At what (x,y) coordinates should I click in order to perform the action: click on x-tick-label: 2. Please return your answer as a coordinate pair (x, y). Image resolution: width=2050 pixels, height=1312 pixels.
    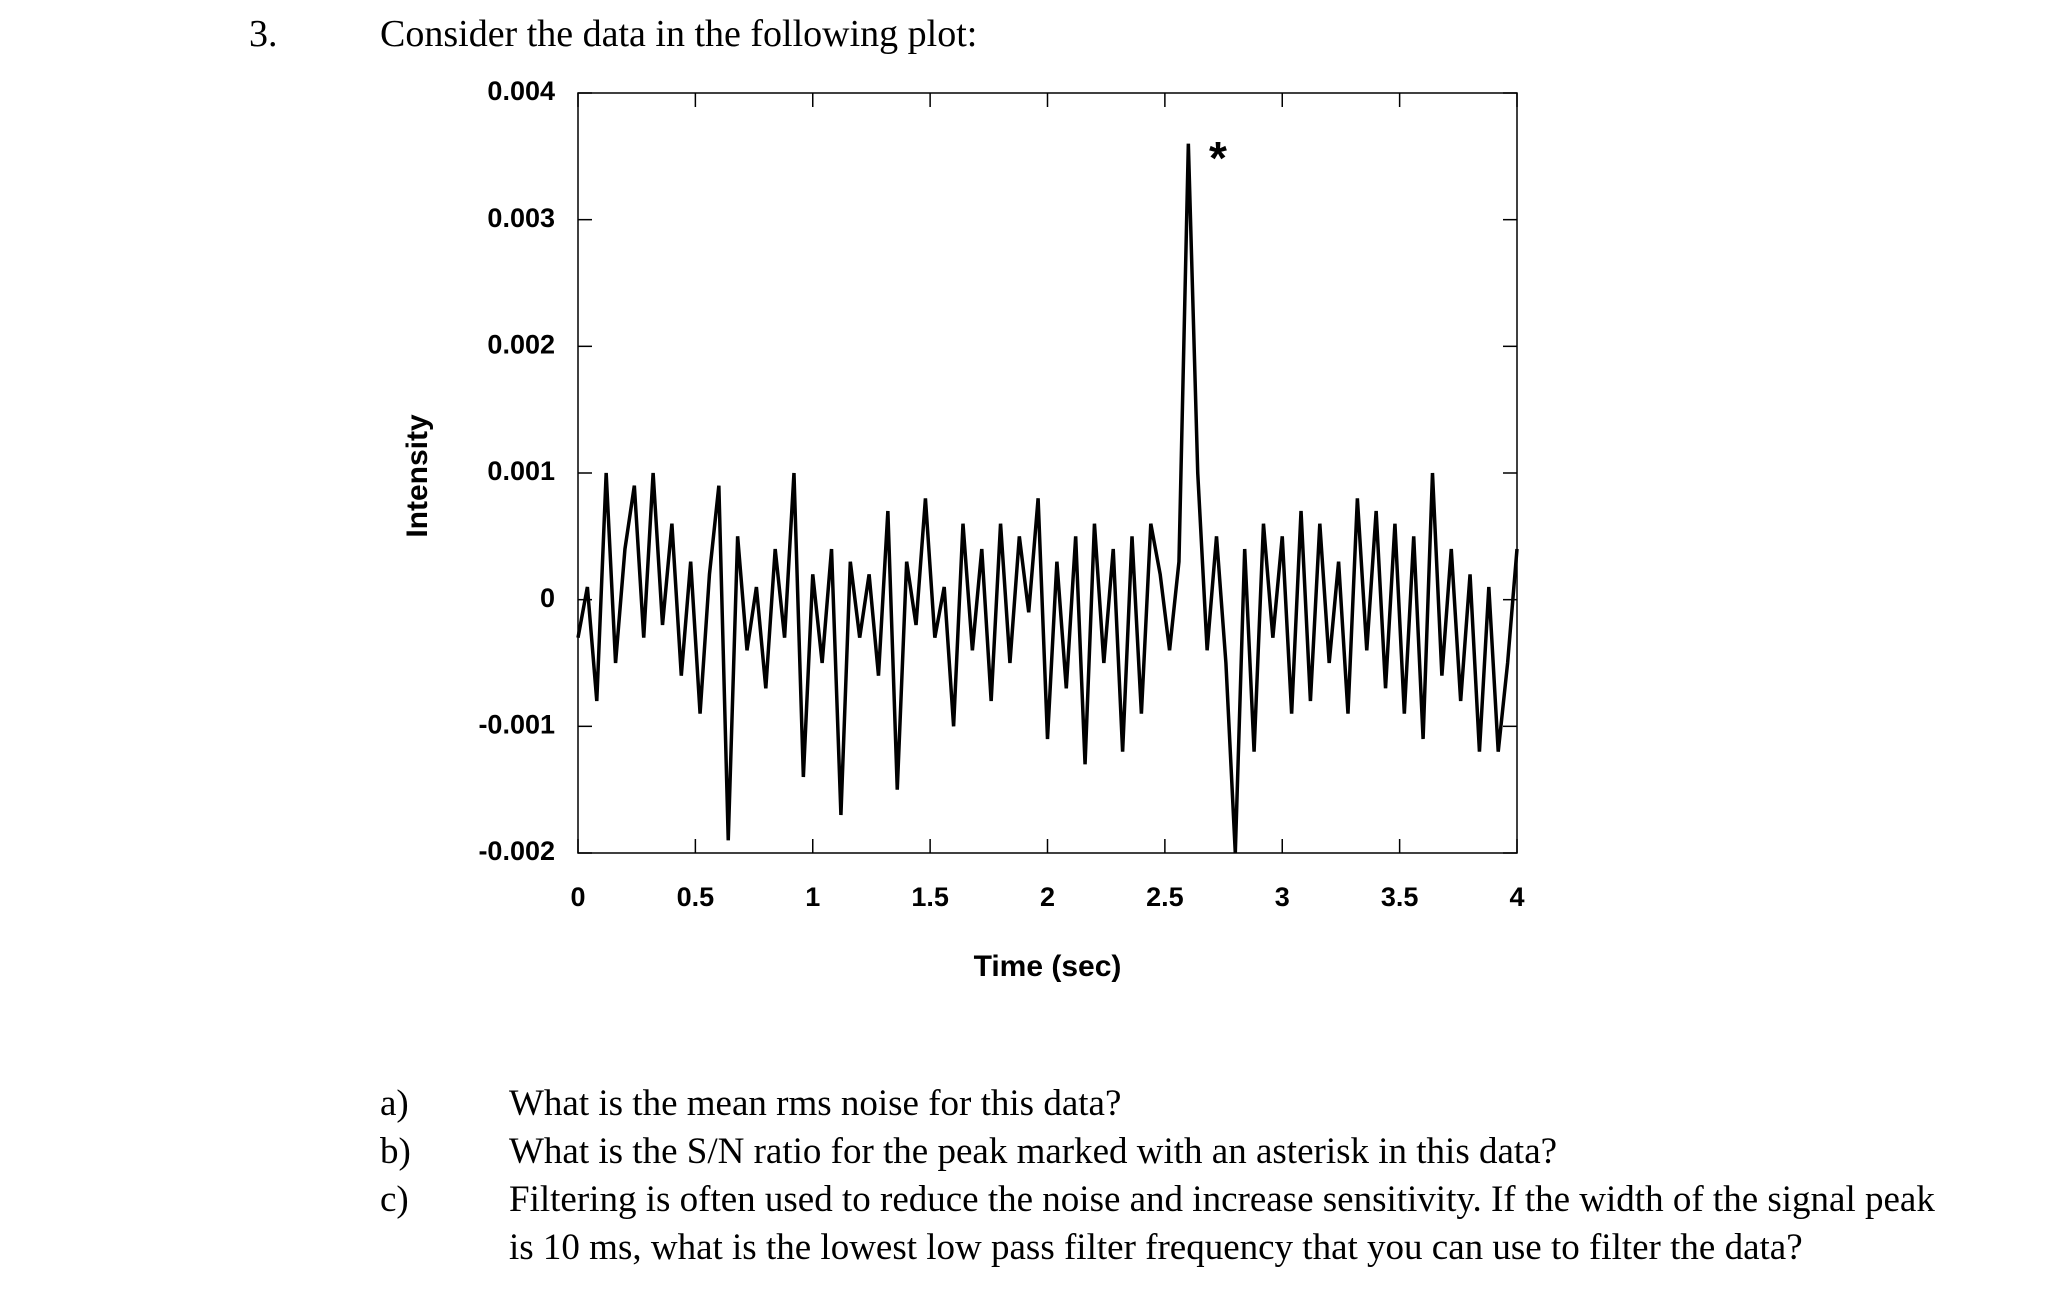
    Looking at the image, I should click on (1047, 897).